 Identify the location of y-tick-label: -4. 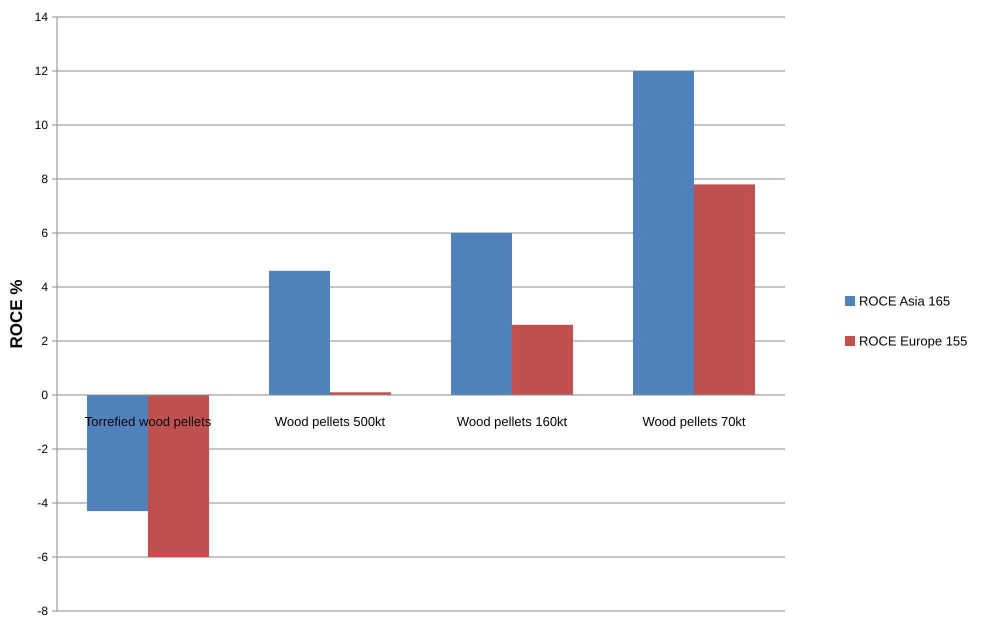
(42, 503).